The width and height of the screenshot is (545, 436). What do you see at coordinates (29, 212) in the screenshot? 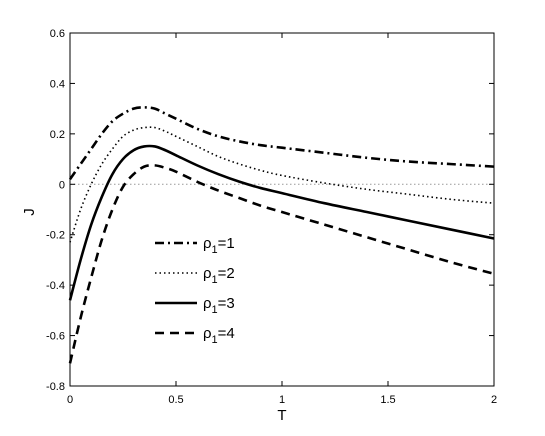
I see `y-axis-title: J` at bounding box center [29, 212].